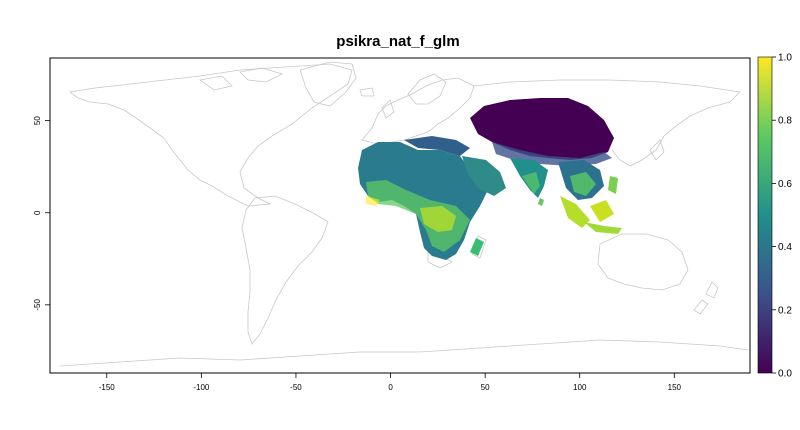 The height and width of the screenshot is (430, 800). Describe the element at coordinates (785, 121) in the screenshot. I see `legend-tick-label: 0.8` at that location.